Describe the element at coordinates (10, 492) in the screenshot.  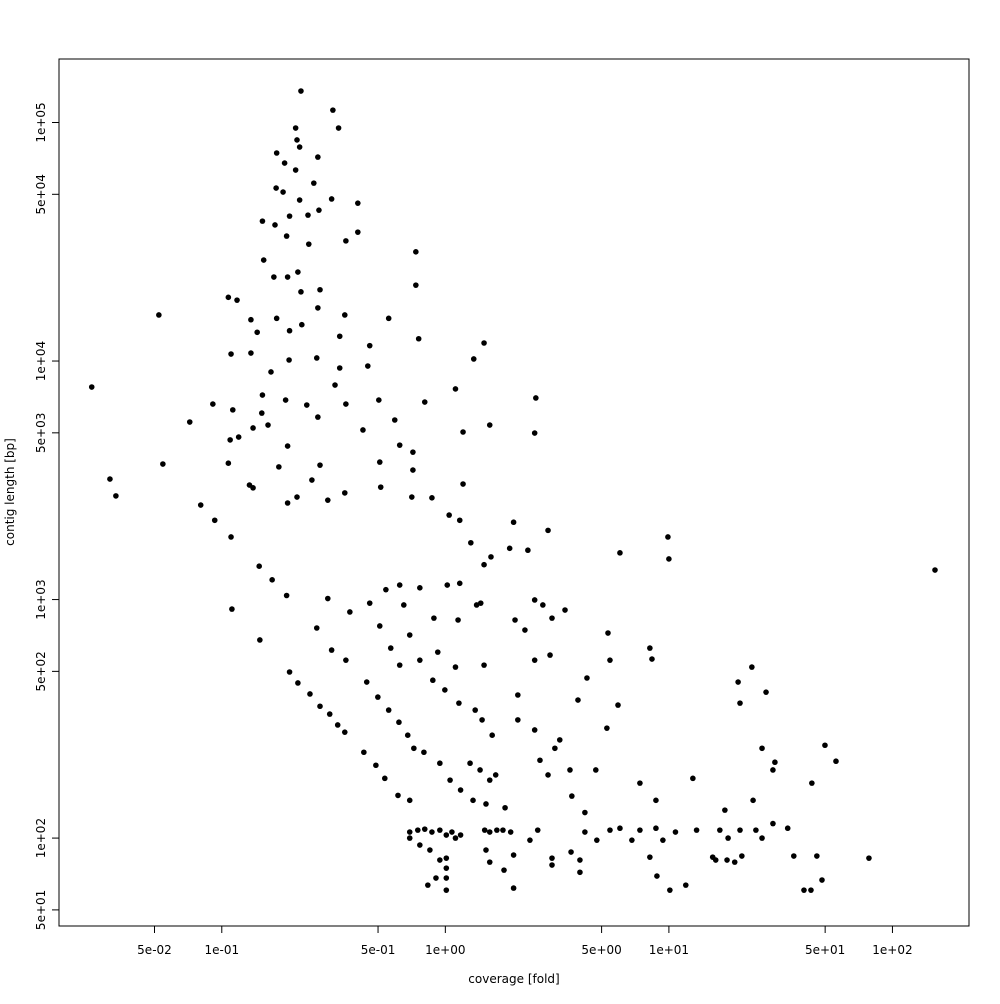
I see `y-axis-label: contig length [bp]` at that location.